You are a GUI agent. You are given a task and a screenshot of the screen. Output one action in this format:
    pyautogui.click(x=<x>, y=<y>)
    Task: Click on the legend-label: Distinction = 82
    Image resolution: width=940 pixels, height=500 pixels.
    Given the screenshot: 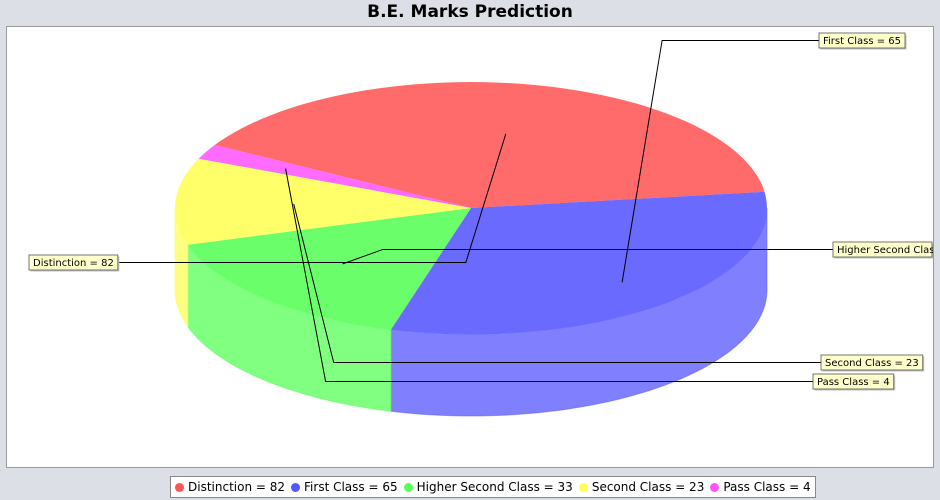 What is the action you would take?
    pyautogui.click(x=237, y=487)
    